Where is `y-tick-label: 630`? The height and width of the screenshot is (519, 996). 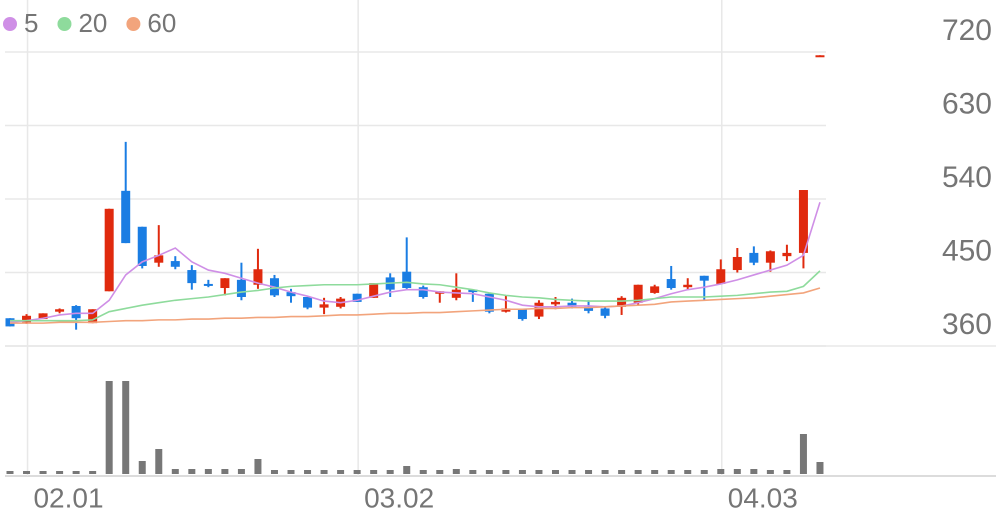
y-tick-label: 630 is located at coordinates (967, 103).